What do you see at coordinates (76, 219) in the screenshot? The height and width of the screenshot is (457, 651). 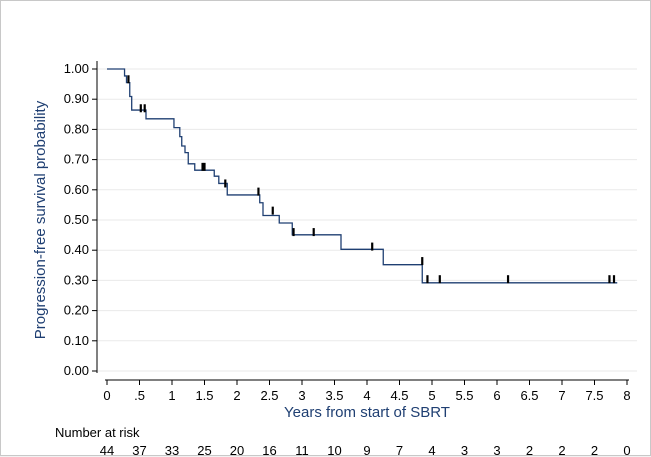 I see `y-tick-label: 0.50` at bounding box center [76, 219].